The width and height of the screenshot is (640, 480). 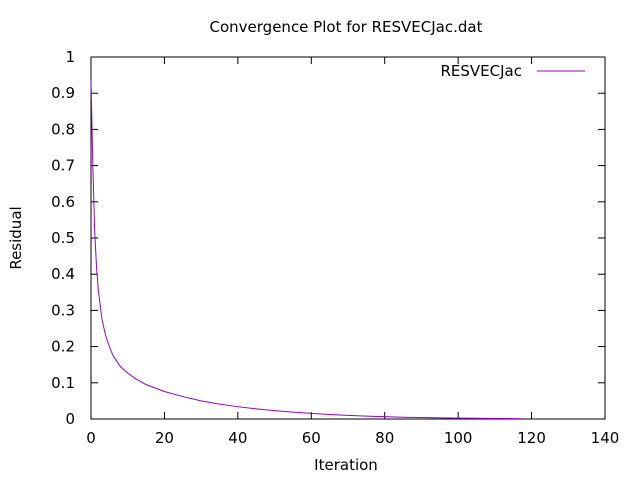 What do you see at coordinates (63, 202) in the screenshot?
I see `y-tick-label: 0.6` at bounding box center [63, 202].